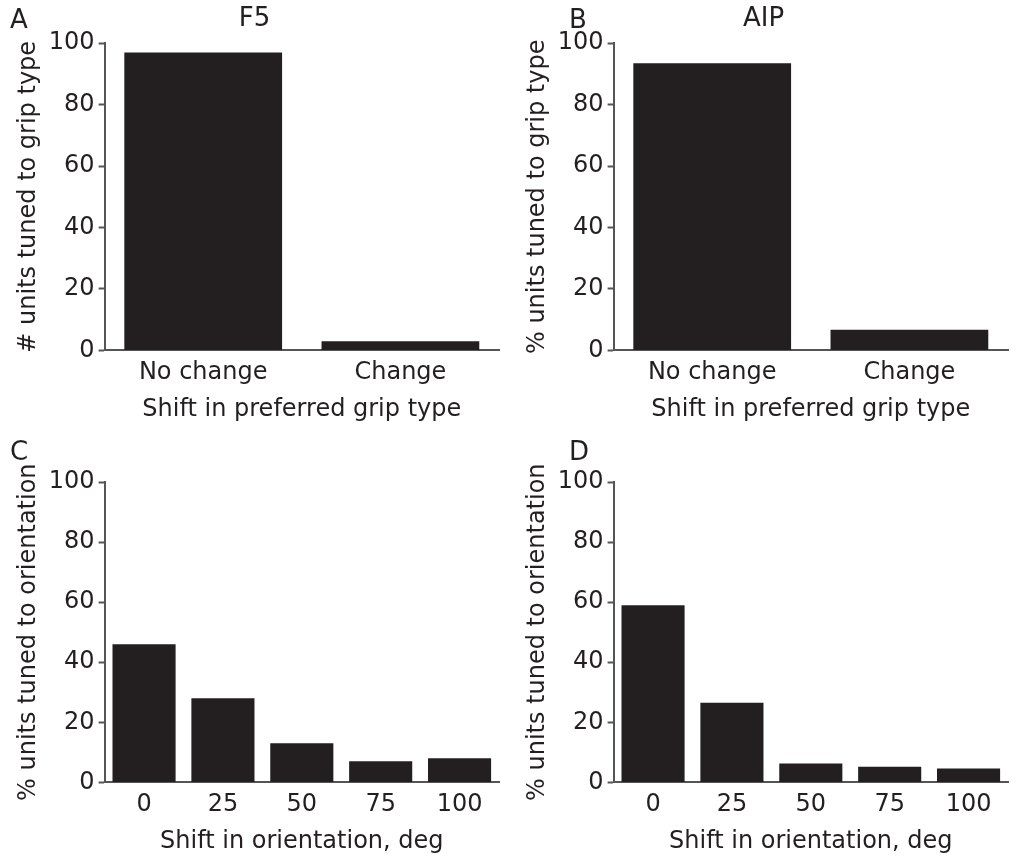 The image size is (1019, 864). I want to click on y-axis-title: % units tuned to grip type, so click(535, 197).